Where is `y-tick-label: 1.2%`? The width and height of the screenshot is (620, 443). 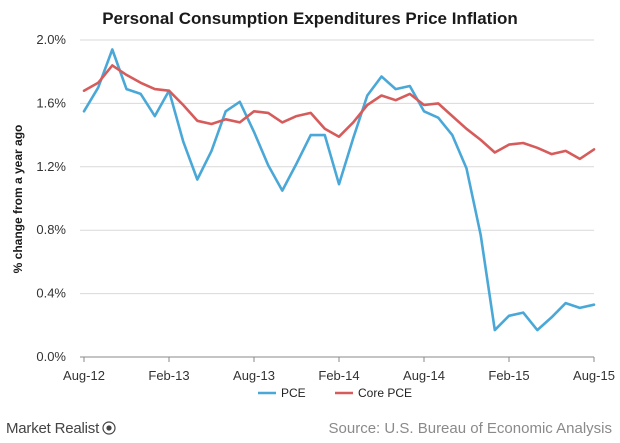
y-tick-label: 1.2% is located at coordinates (51, 166).